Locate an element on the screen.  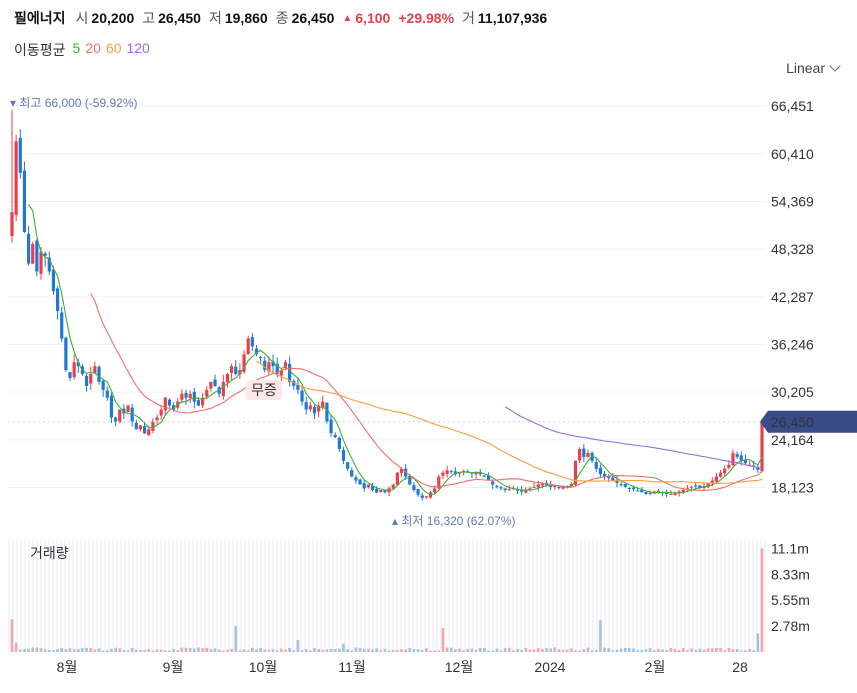
ma-120-line is located at coordinates (633, 437).